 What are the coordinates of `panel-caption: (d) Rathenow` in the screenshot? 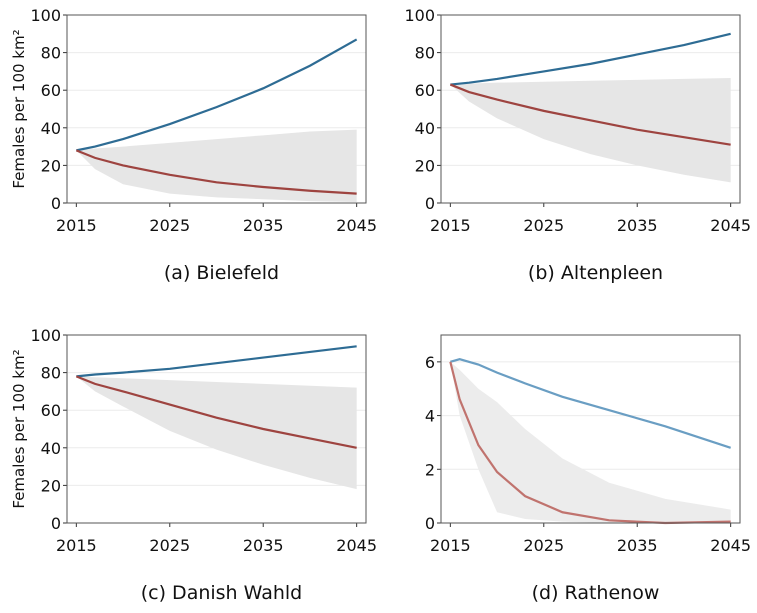 It's located at (596, 593).